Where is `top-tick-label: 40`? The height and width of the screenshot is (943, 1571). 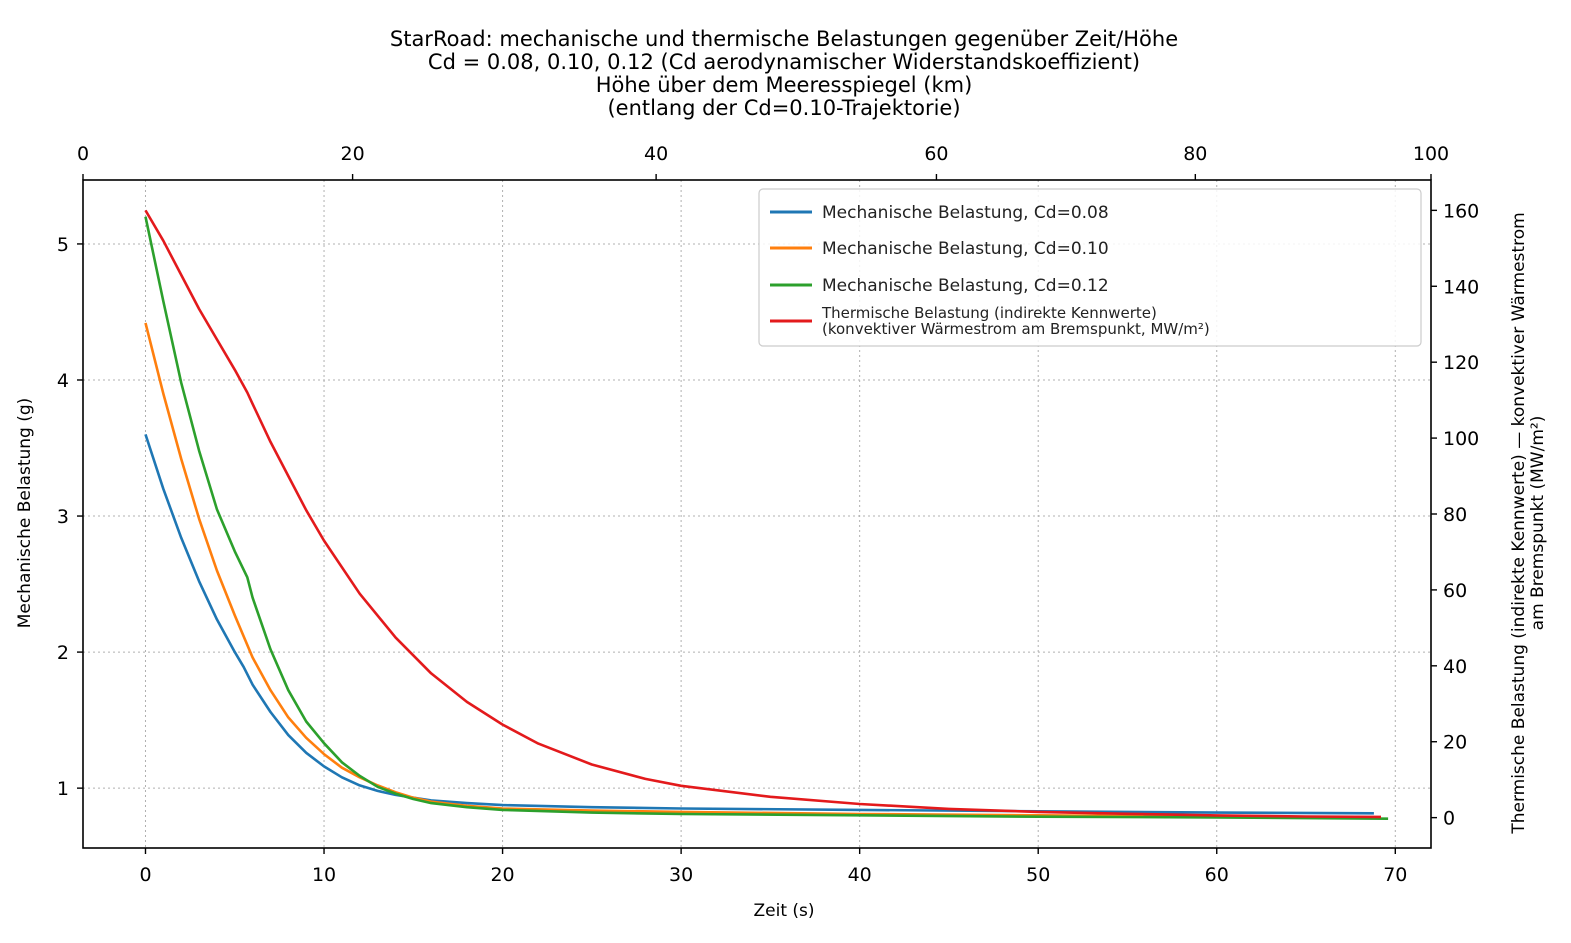 top-tick-label: 40 is located at coordinates (656, 154).